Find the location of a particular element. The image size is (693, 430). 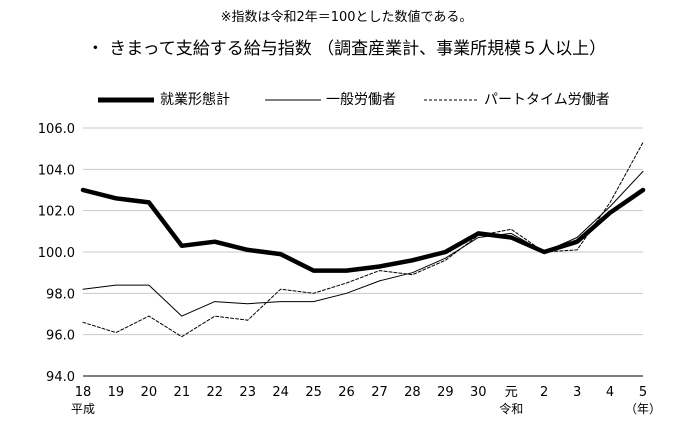

x-tick-label: 23 is located at coordinates (247, 392).